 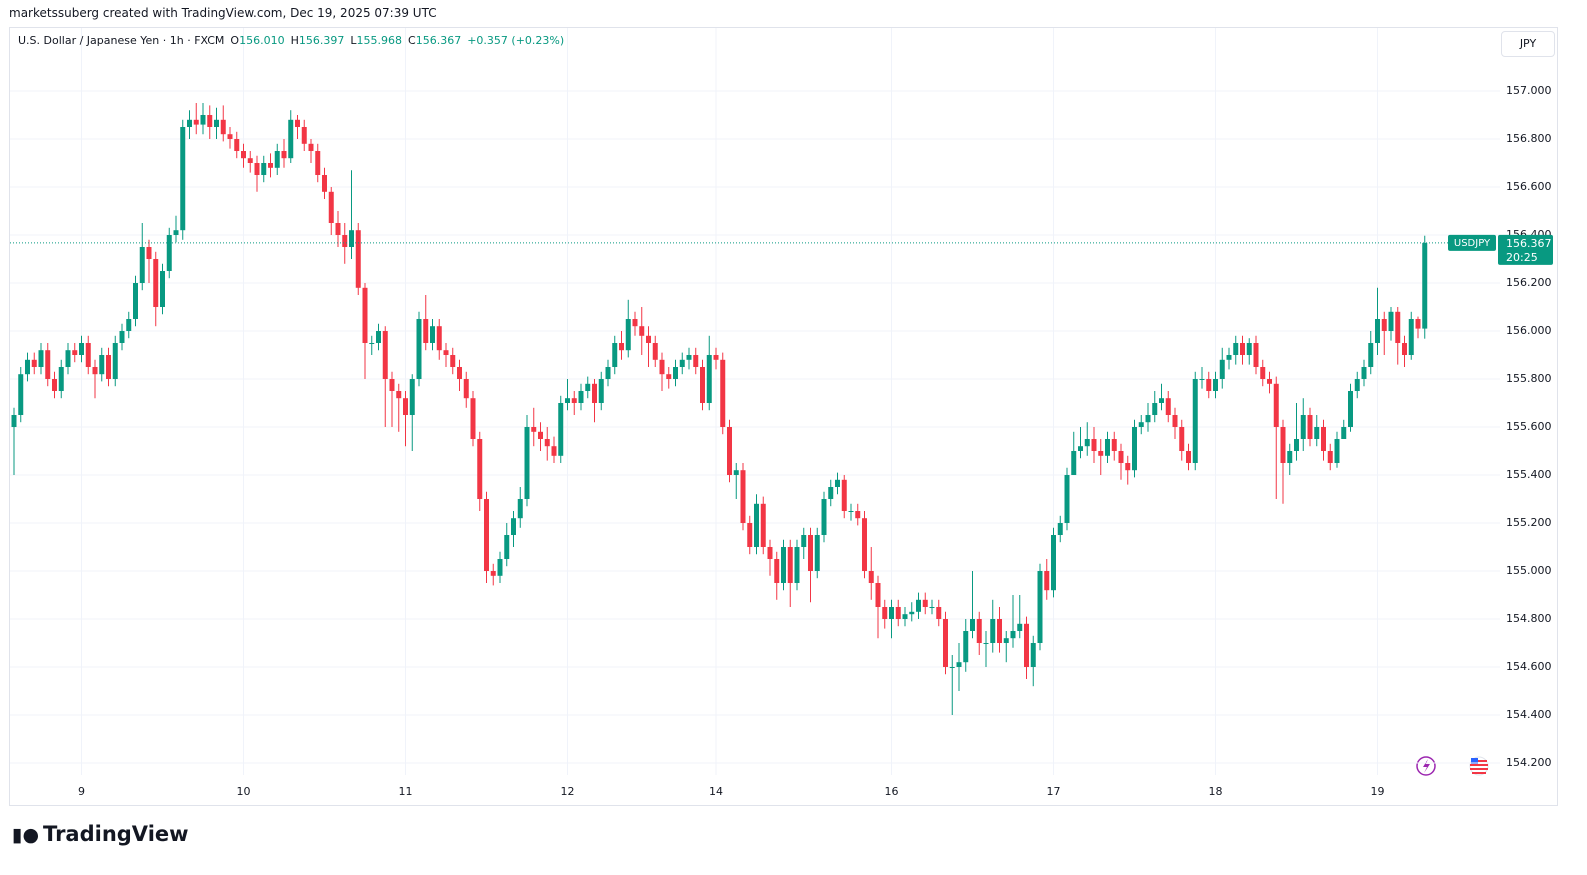 What do you see at coordinates (1528, 44) in the screenshot?
I see `currency-button: JPY` at bounding box center [1528, 44].